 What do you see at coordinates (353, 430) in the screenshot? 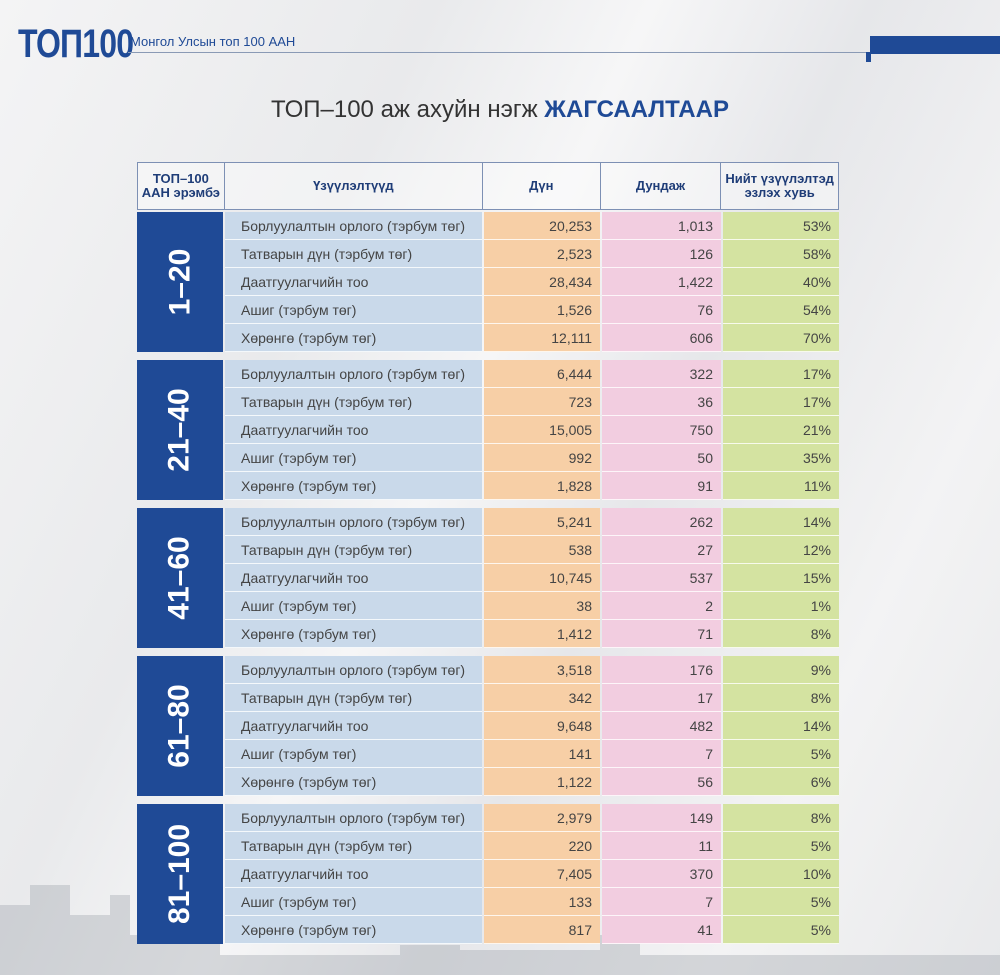
I see `indicator-cell: Даатгуулагчийн тоо` at bounding box center [353, 430].